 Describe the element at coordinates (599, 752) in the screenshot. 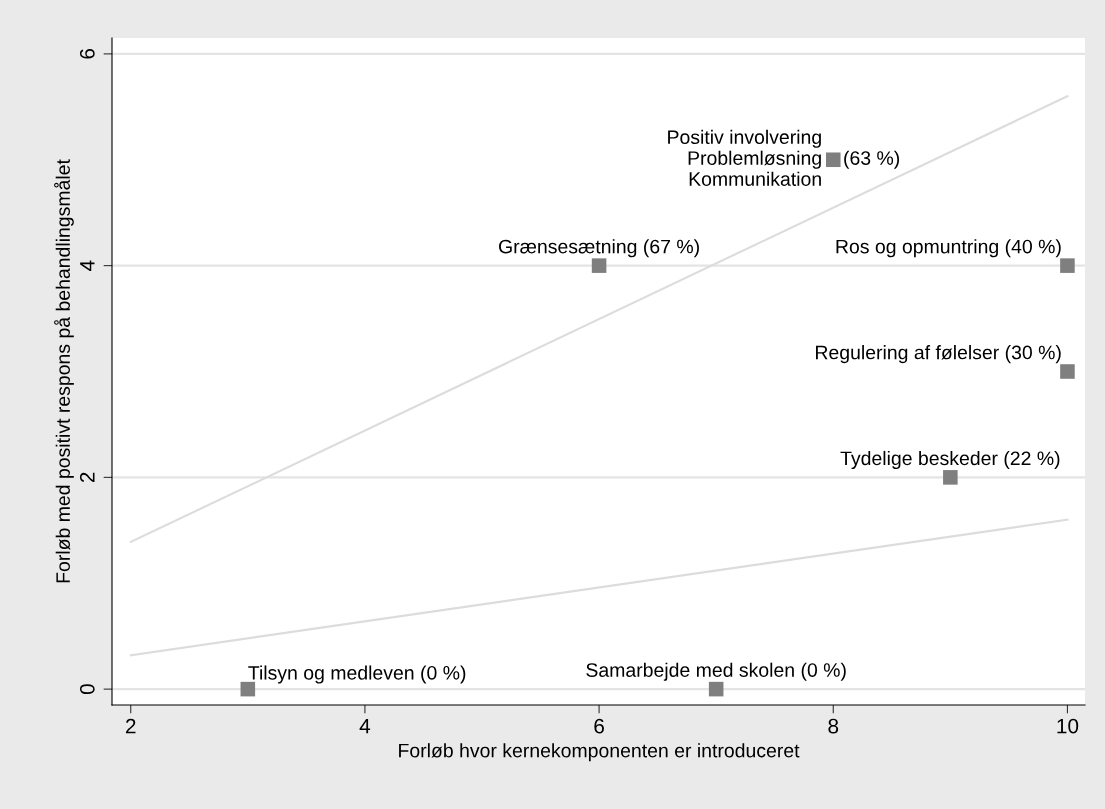

I see `x-axis-title: Forløb hvor kernekomponenten er introduceret` at that location.